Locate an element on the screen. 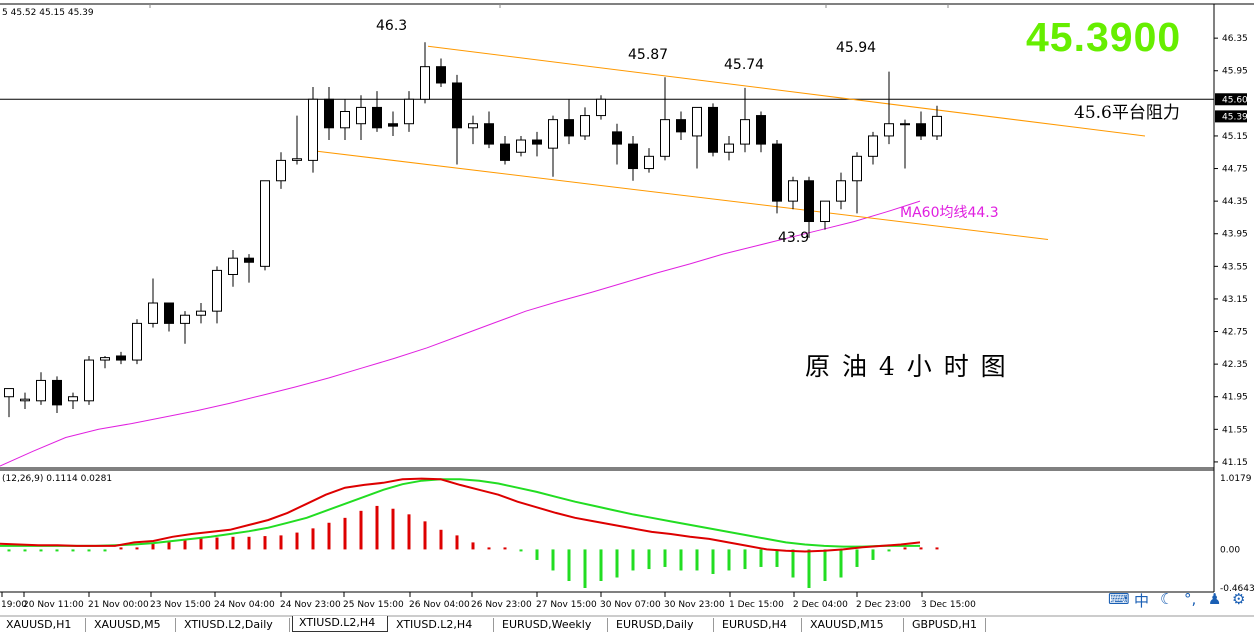 The image size is (1254, 632). tab-xauusd-m5: XAUUSD,M5 is located at coordinates (132, 625).